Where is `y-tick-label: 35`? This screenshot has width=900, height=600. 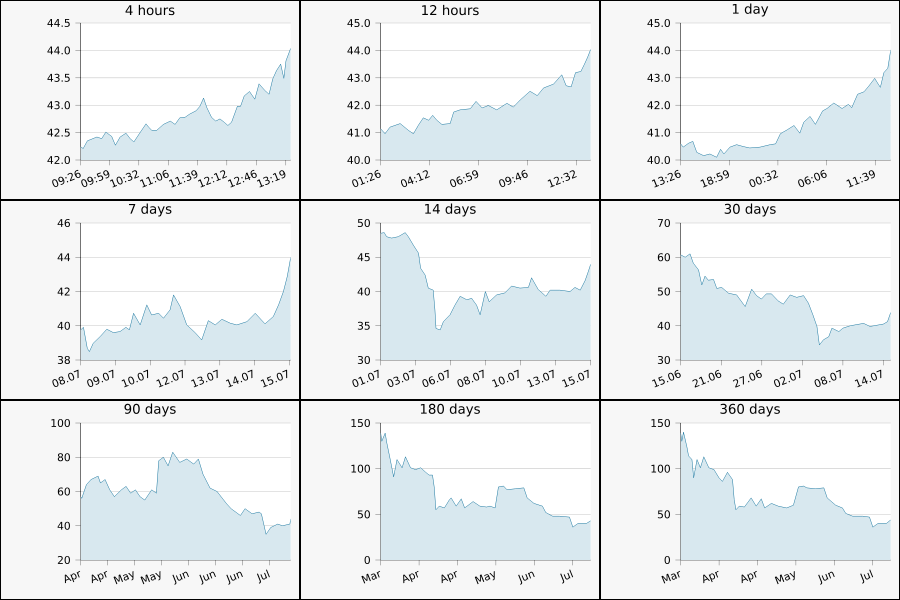
y-tick-label: 35 is located at coordinates (364, 326).